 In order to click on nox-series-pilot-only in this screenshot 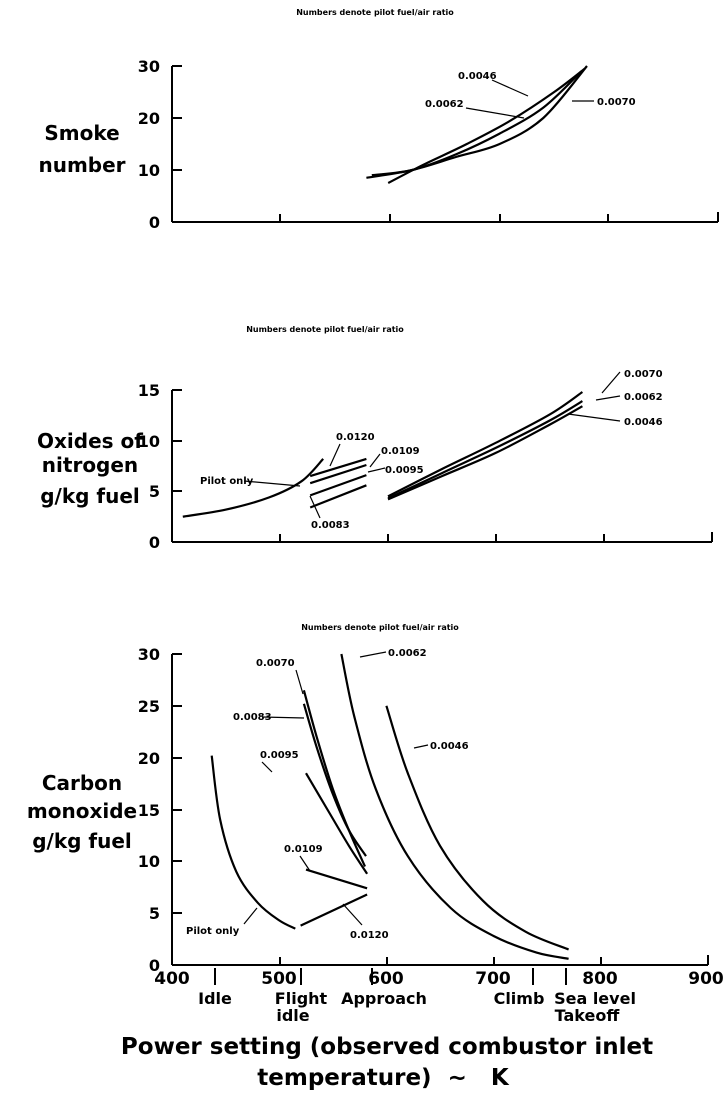, I will do `click(253, 488)`.